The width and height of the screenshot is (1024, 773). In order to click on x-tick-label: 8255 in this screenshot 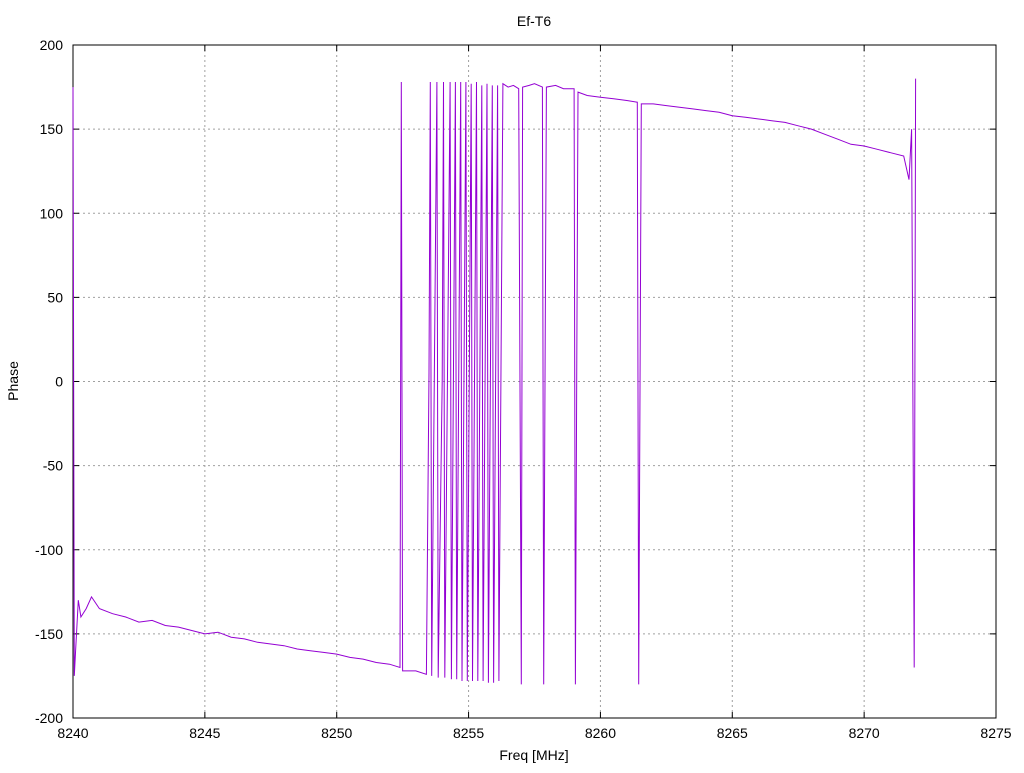, I will do `click(468, 733)`.